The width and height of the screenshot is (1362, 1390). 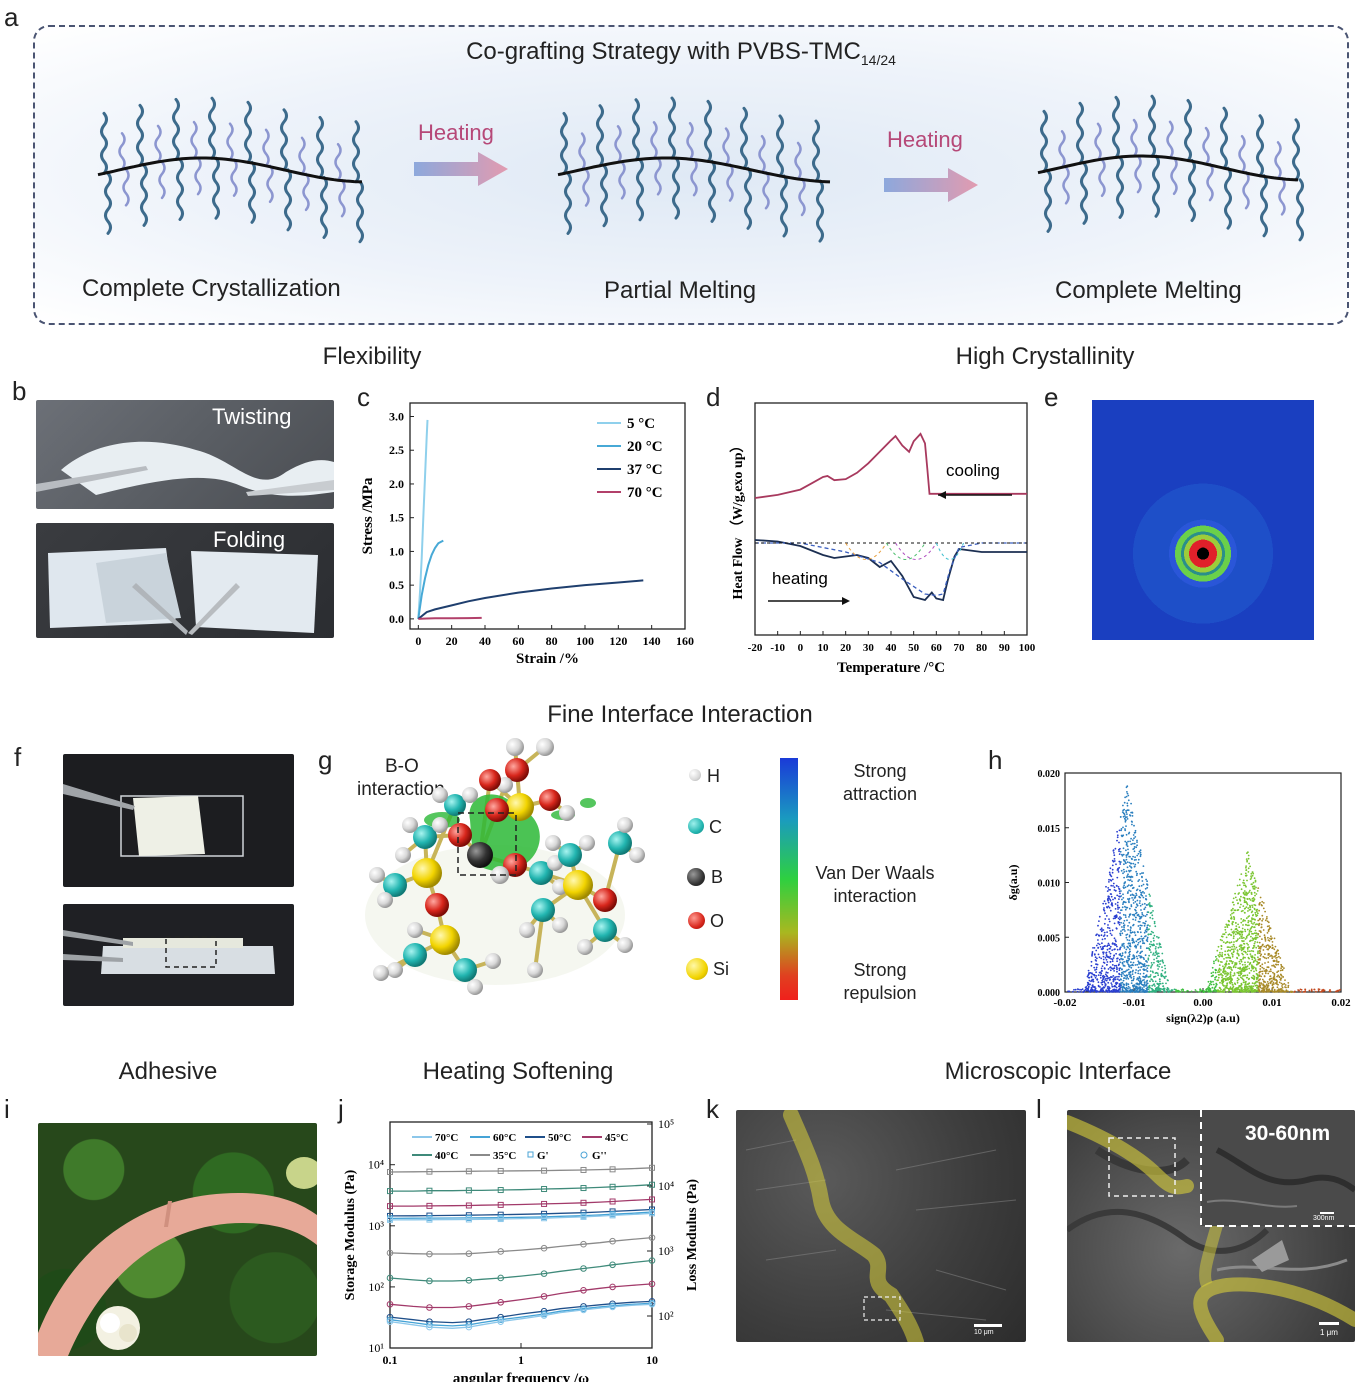 What do you see at coordinates (696, 826) in the screenshot?
I see `legend-c-swatch` at bounding box center [696, 826].